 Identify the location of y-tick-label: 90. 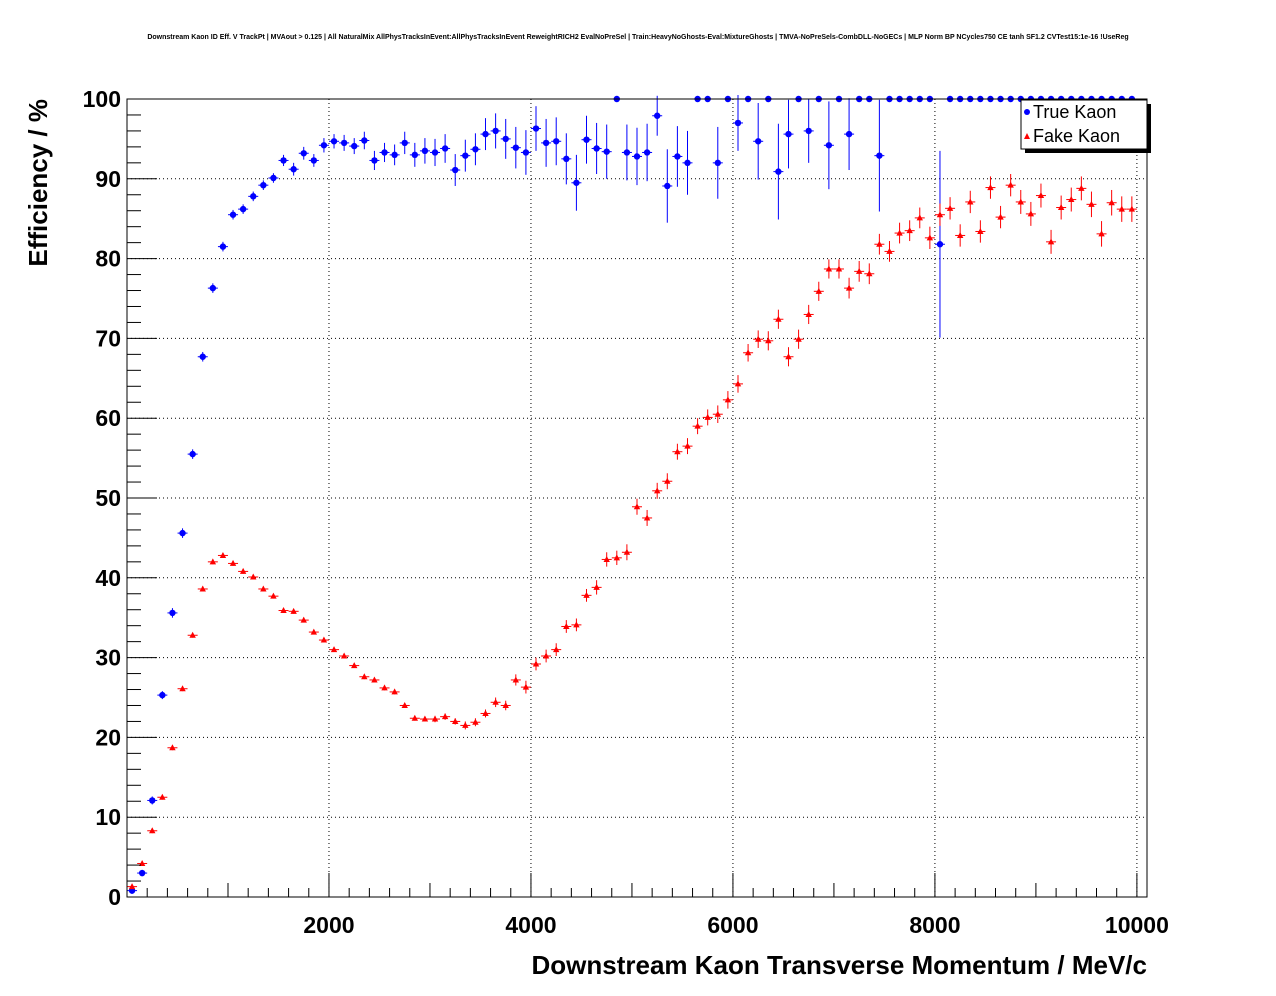
(108, 179).